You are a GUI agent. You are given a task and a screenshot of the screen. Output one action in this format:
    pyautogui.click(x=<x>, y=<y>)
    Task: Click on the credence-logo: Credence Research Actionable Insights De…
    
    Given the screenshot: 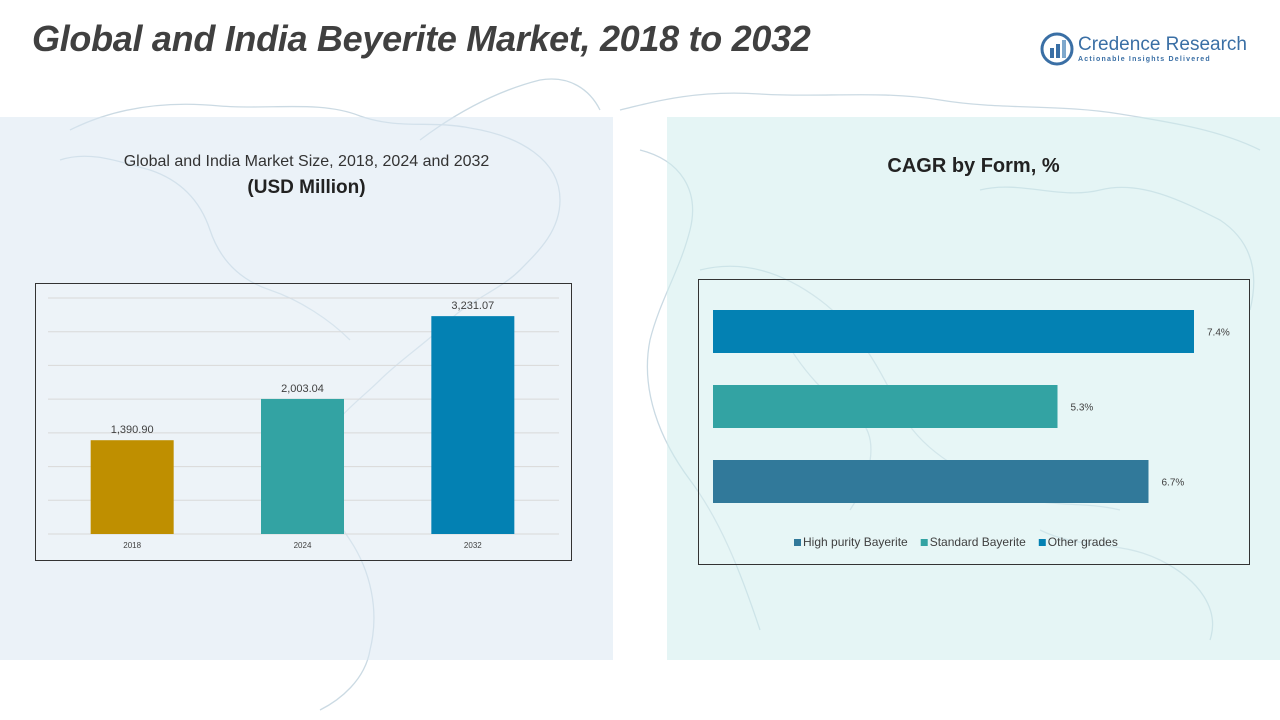 What is the action you would take?
    pyautogui.click(x=1147, y=50)
    